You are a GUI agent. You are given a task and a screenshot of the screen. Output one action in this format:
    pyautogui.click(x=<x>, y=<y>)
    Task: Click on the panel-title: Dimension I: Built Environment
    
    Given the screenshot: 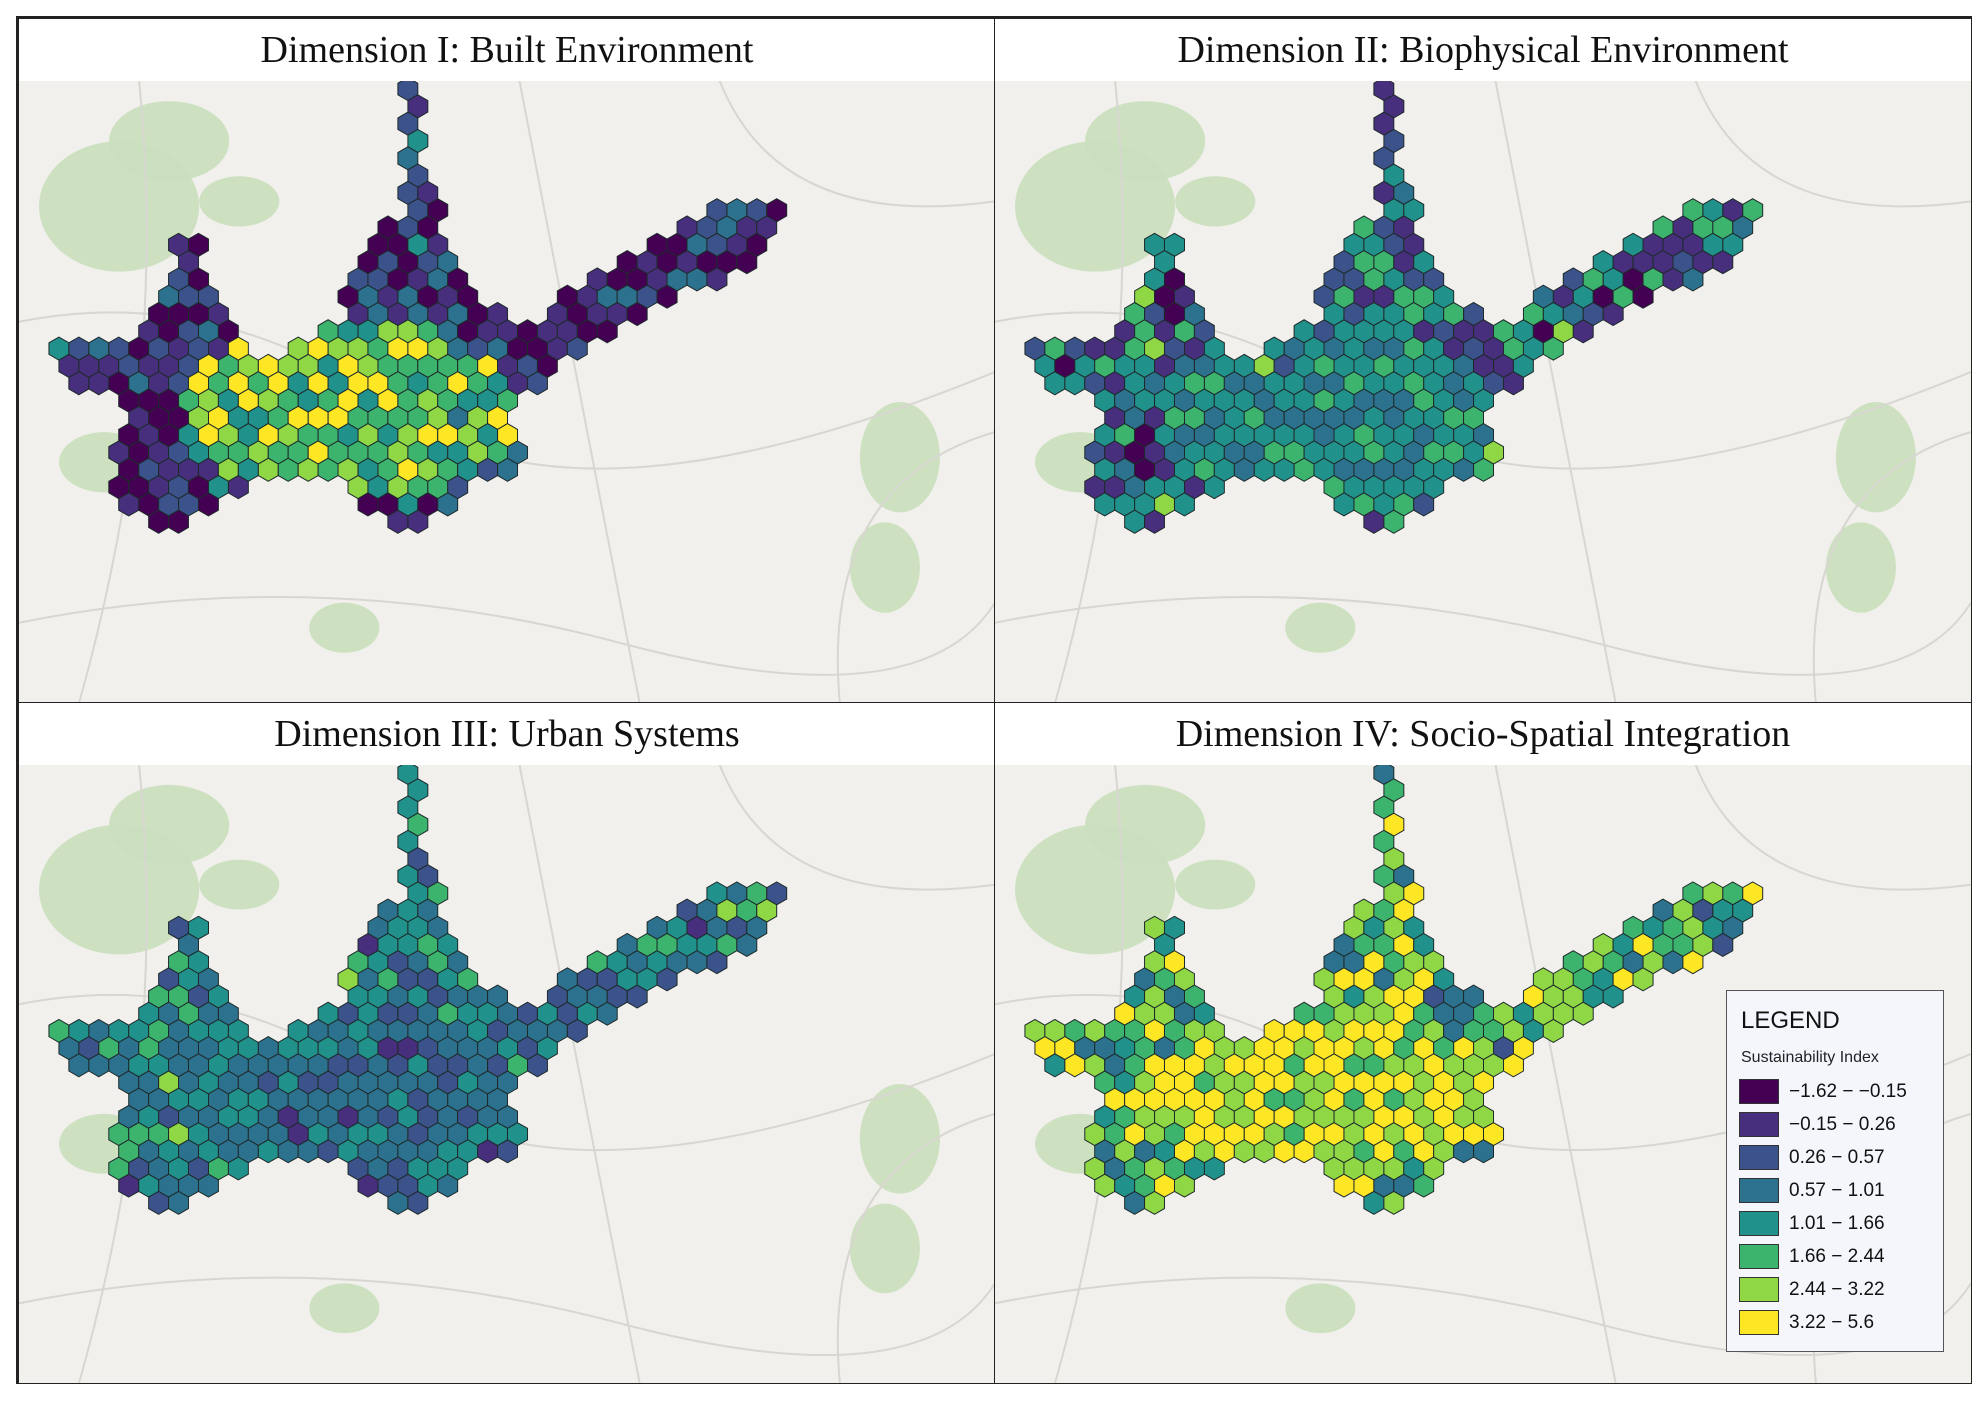 What is the action you would take?
    pyautogui.click(x=507, y=50)
    